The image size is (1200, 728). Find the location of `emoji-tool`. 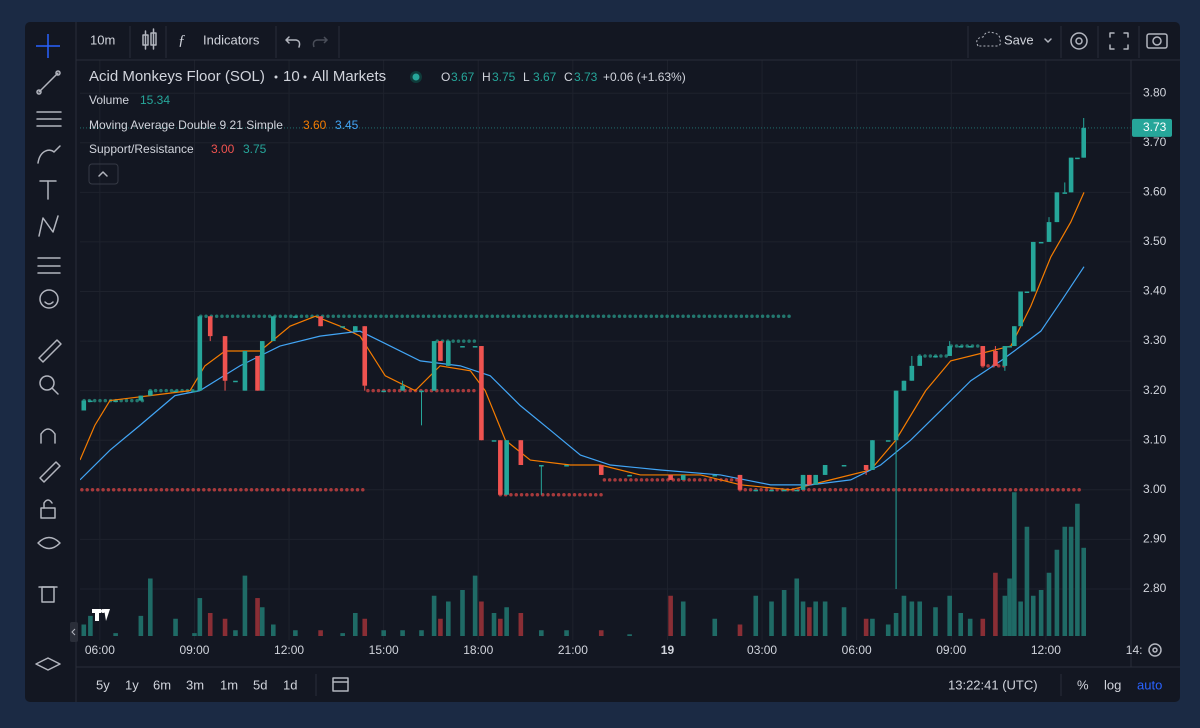

emoji-tool is located at coordinates (49, 299).